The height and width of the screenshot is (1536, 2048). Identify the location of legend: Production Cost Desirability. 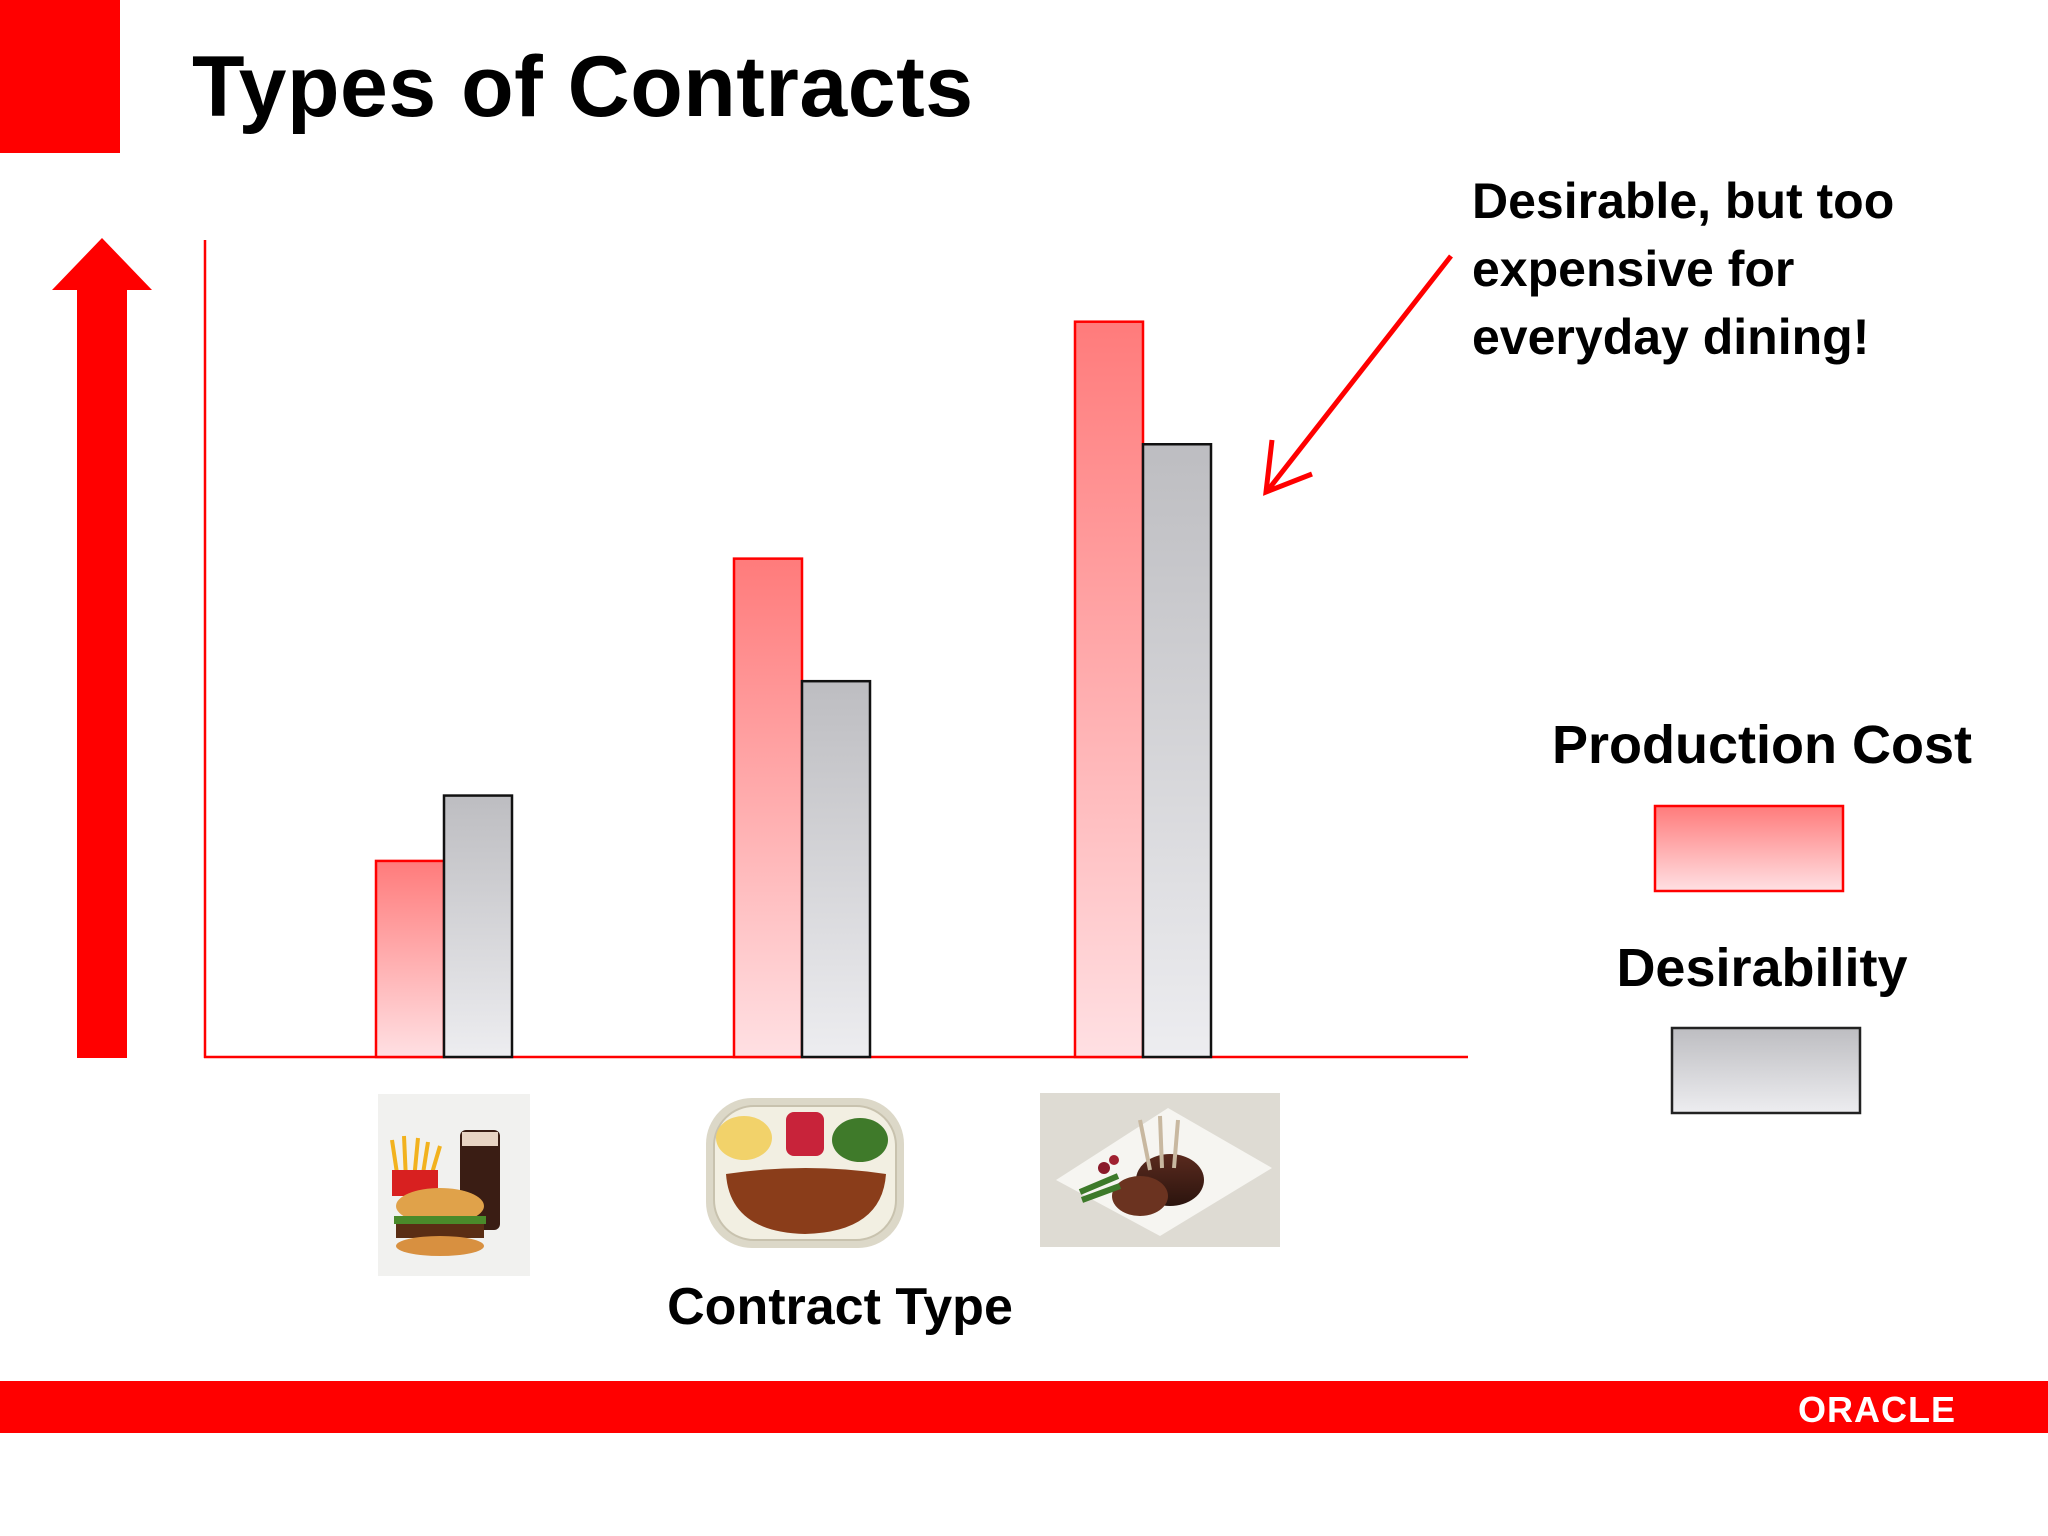
(1762, 915).